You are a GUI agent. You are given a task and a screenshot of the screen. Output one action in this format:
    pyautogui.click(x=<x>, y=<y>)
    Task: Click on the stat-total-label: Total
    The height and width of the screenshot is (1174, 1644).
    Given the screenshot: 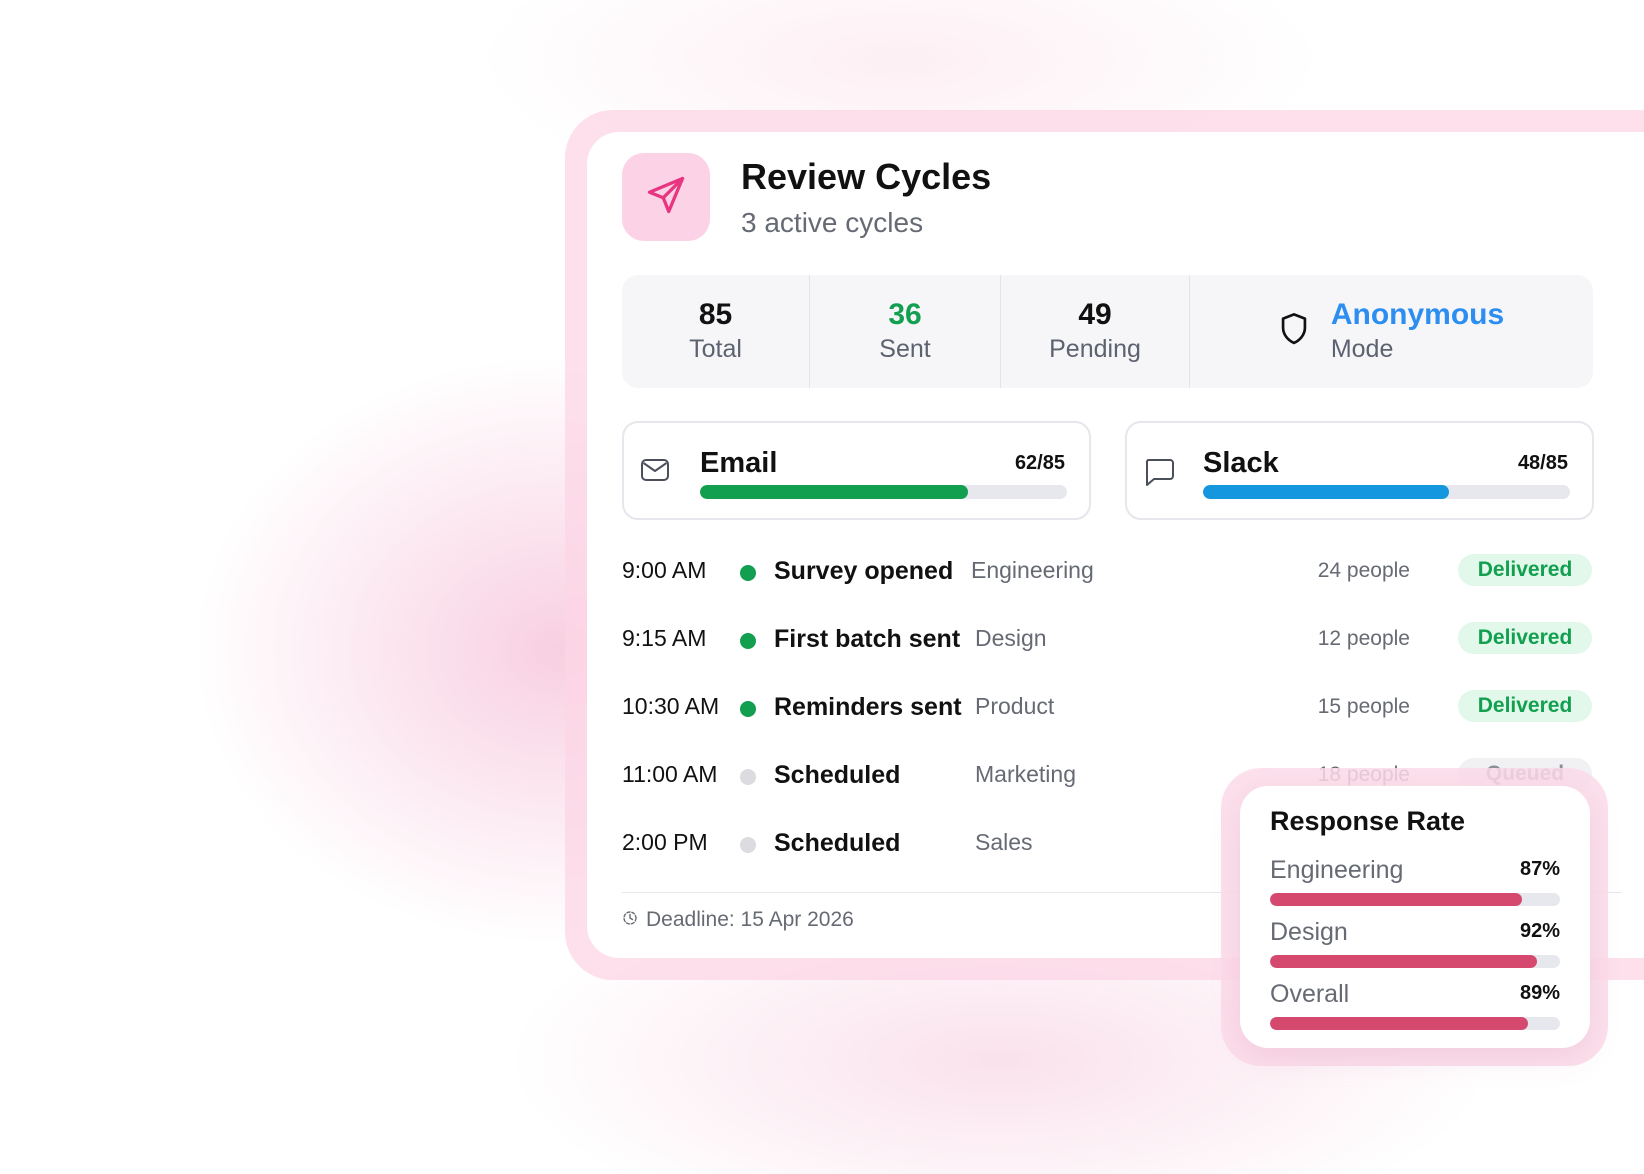 What is the action you would take?
    pyautogui.click(x=715, y=348)
    